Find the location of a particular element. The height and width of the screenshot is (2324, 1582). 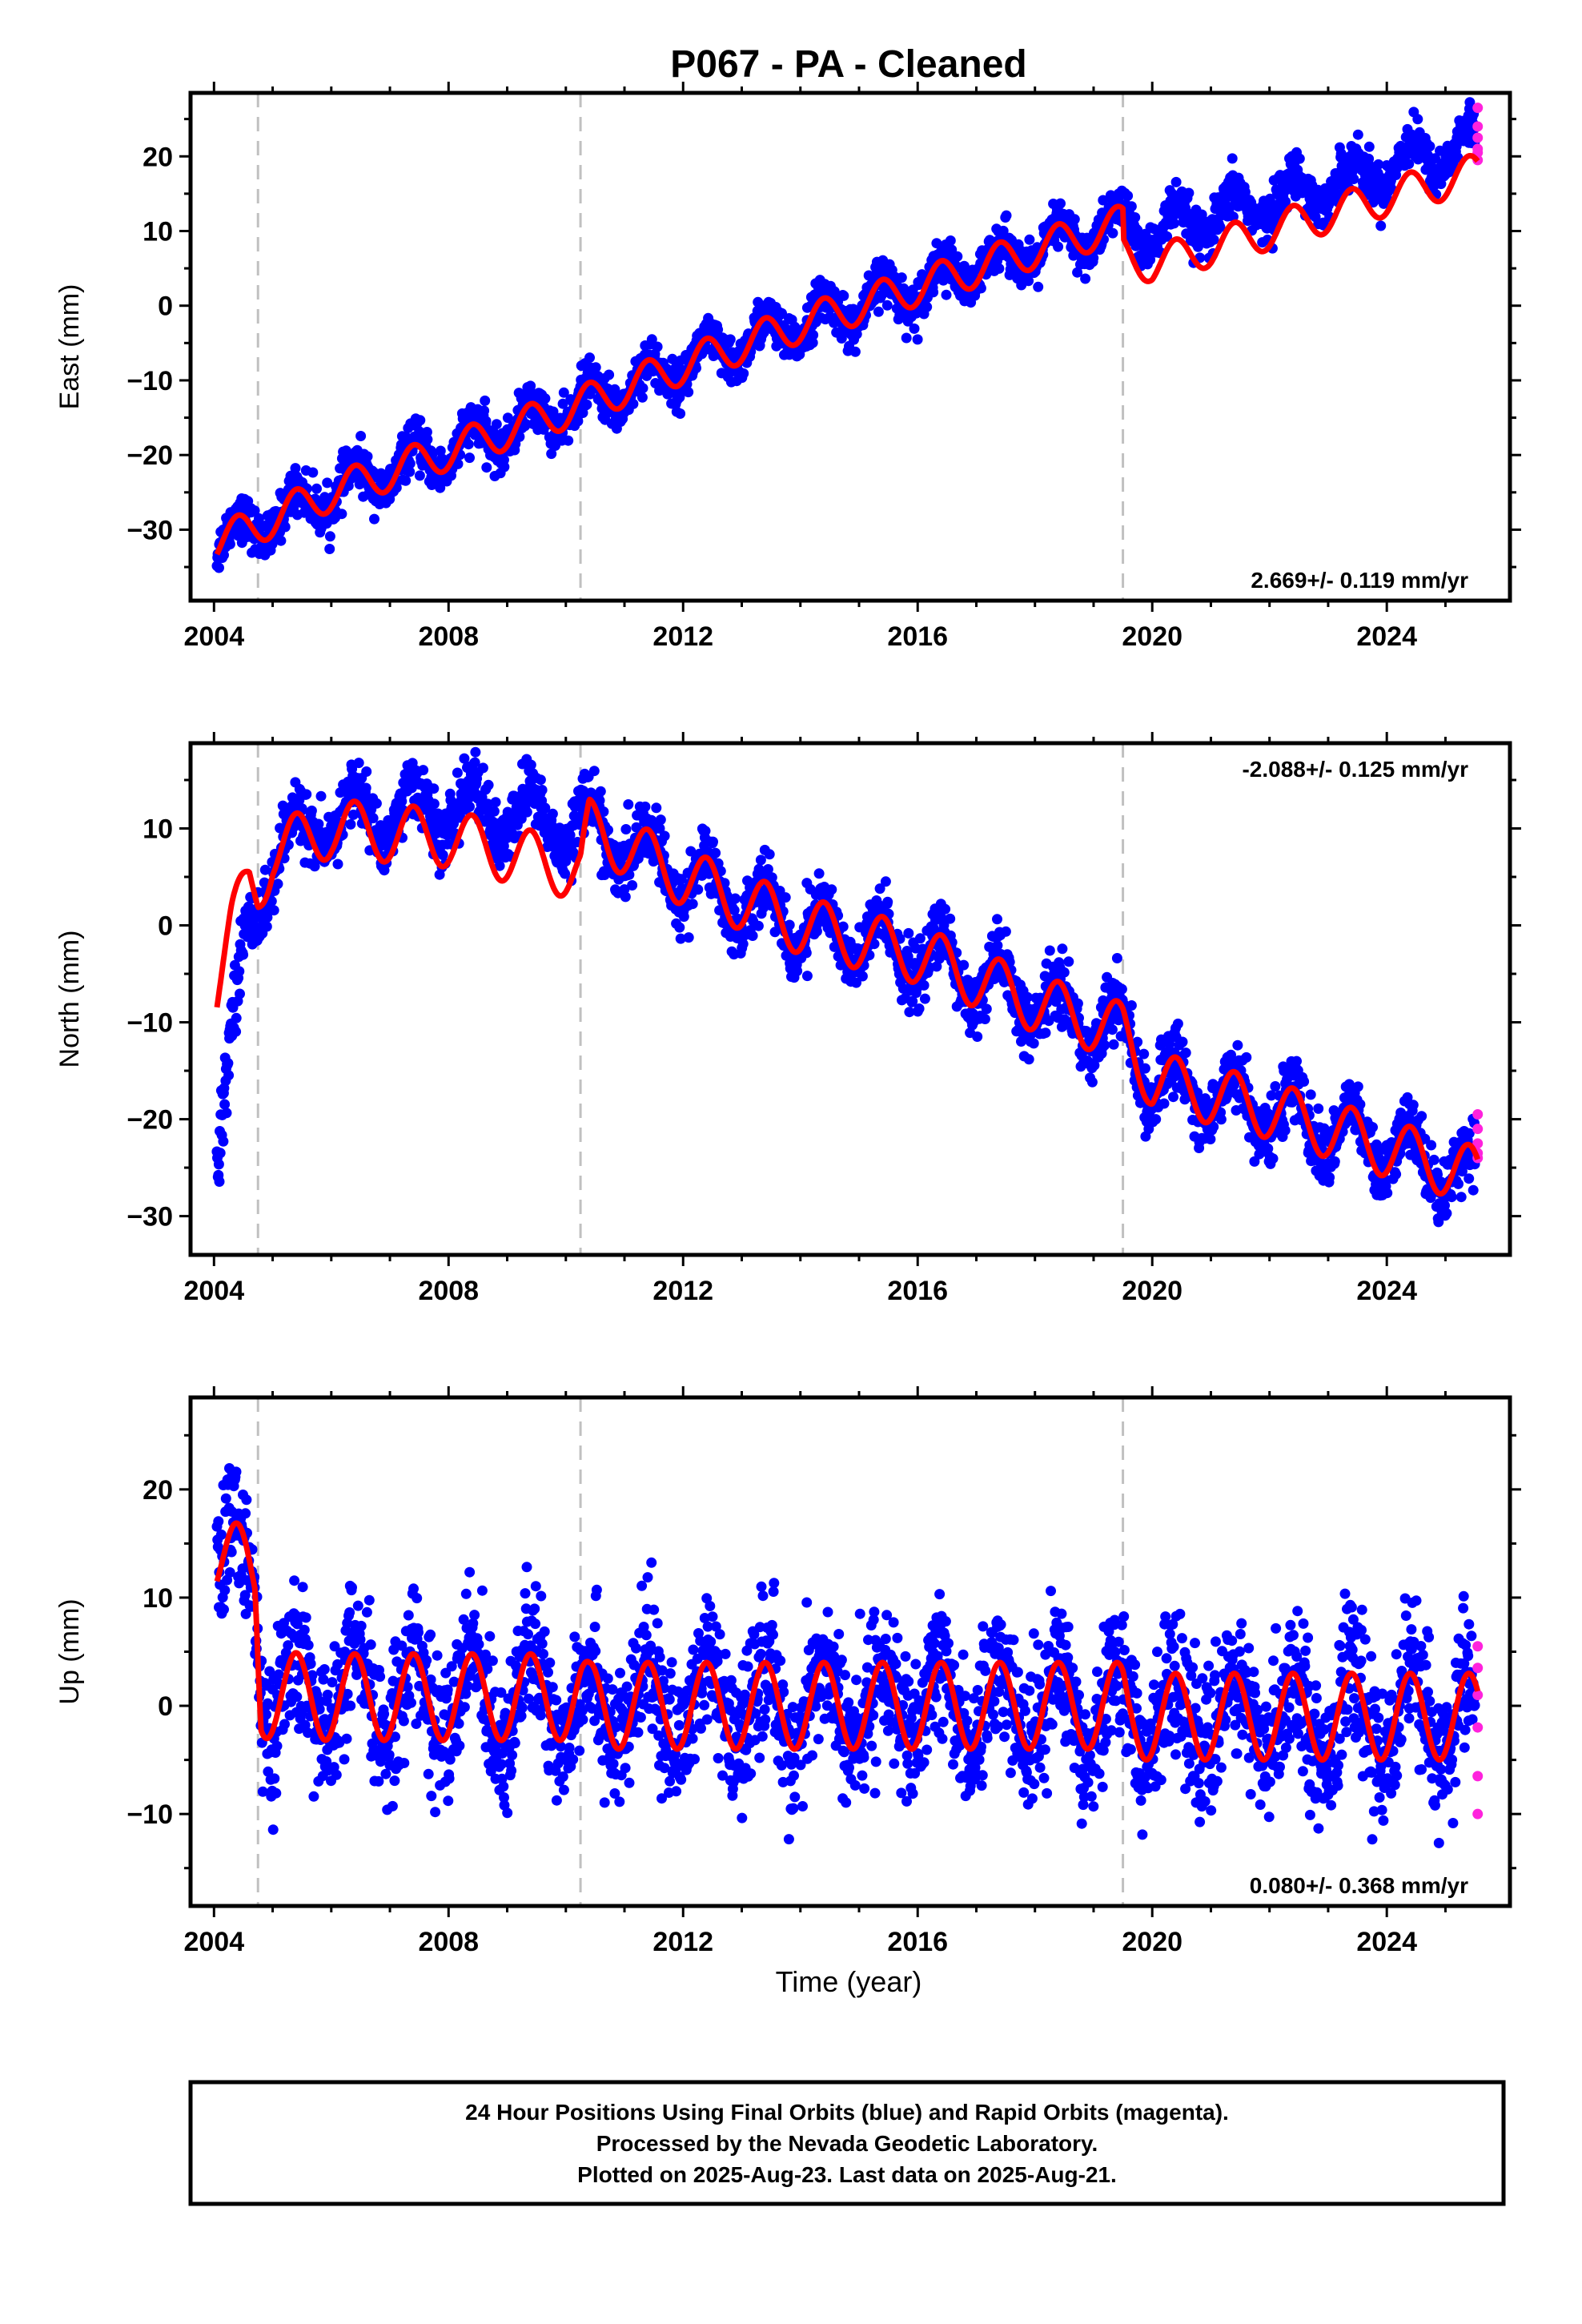

x-tick-label: 2012 is located at coordinates (683, 636).